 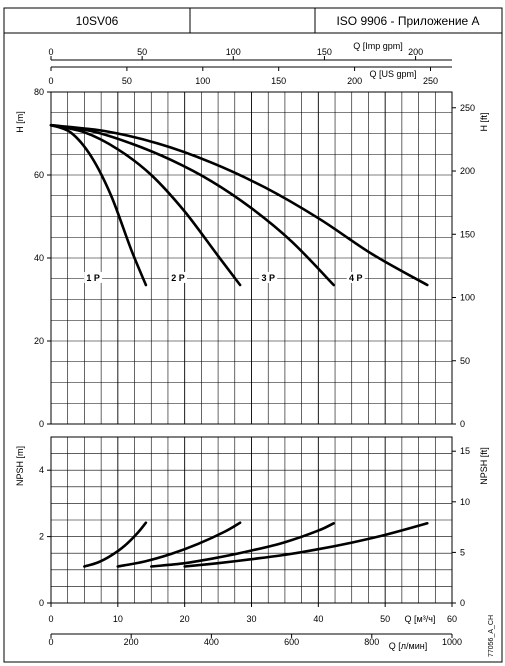 I want to click on head-y-ticks-right: 0 50 100 150 200 250, so click(x=463, y=266).